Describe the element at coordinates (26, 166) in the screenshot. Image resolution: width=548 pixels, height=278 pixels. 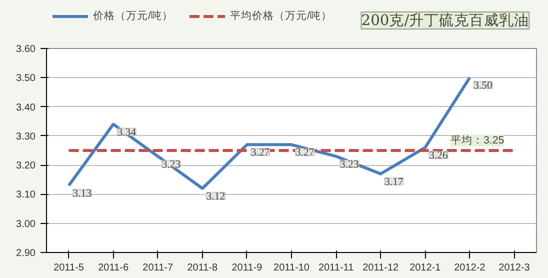
I see `y-tick-label: 3.20` at that location.